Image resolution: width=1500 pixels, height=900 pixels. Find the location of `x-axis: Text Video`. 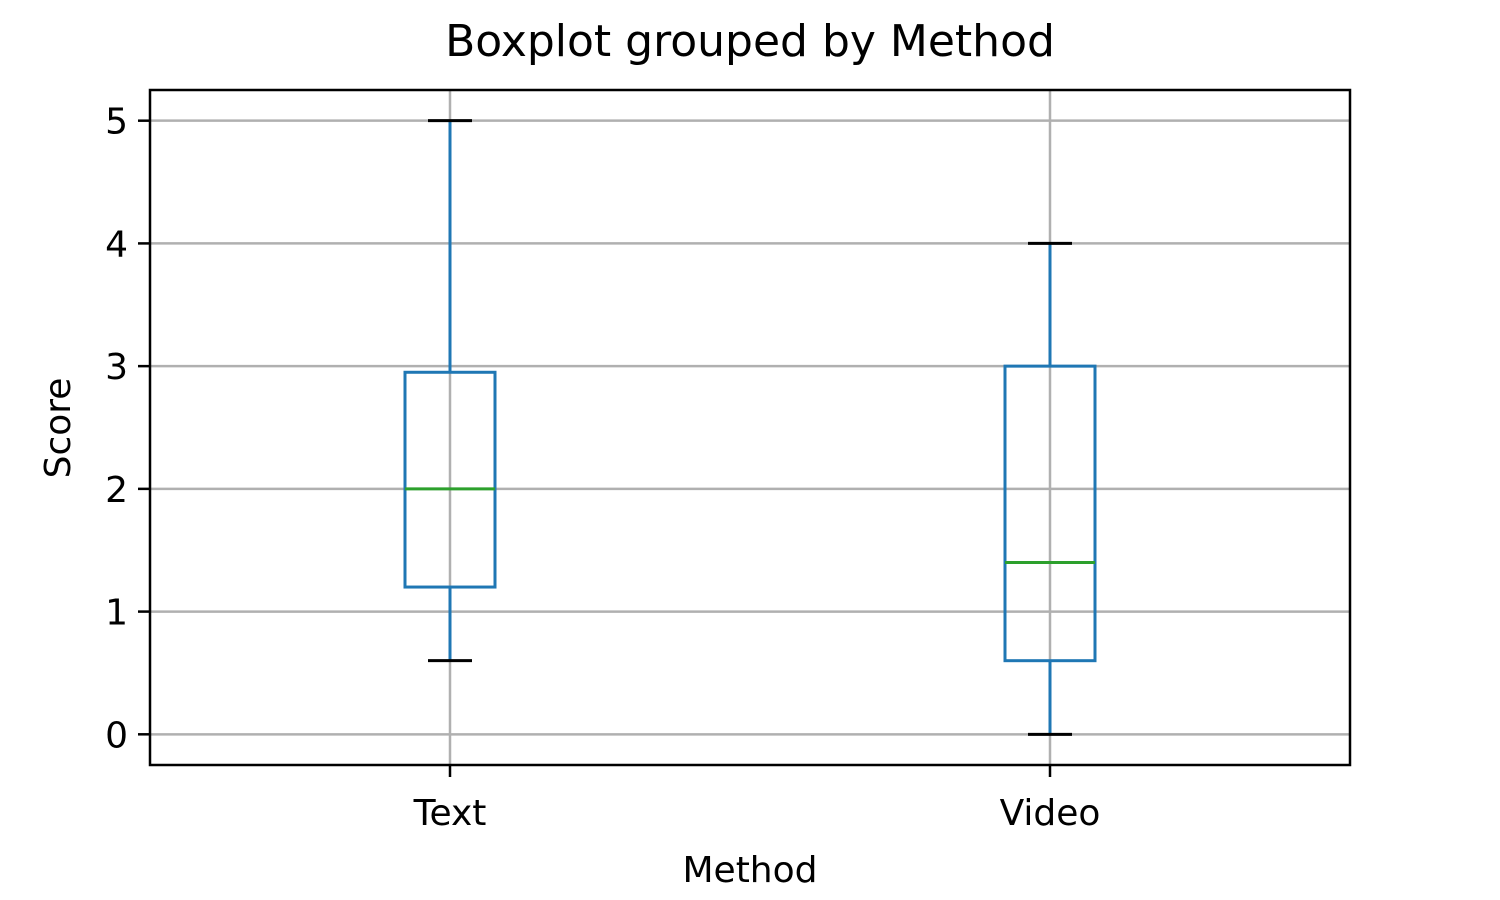

x-axis: Text Video is located at coordinates (757, 799).